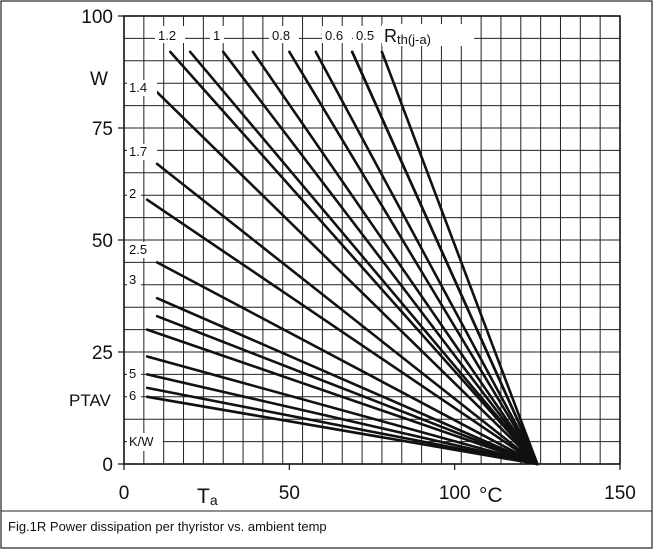 The image size is (653, 549). I want to click on x-tick-label: 100, so click(455, 493).